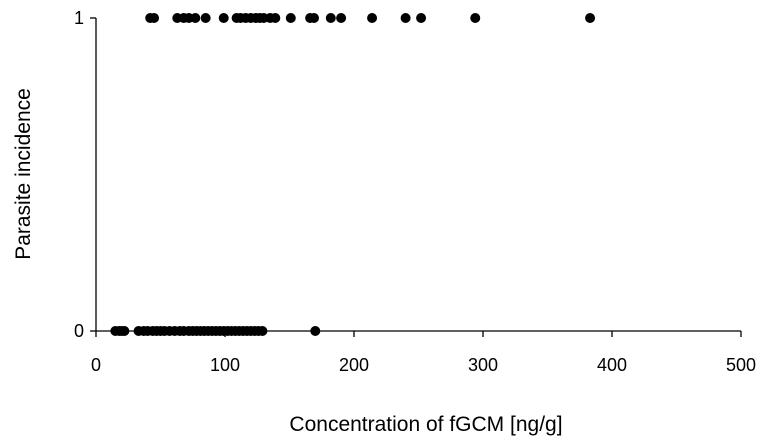 The width and height of the screenshot is (771, 445). Describe the element at coordinates (225, 365) in the screenshot. I see `x-tick-label: 100` at that location.